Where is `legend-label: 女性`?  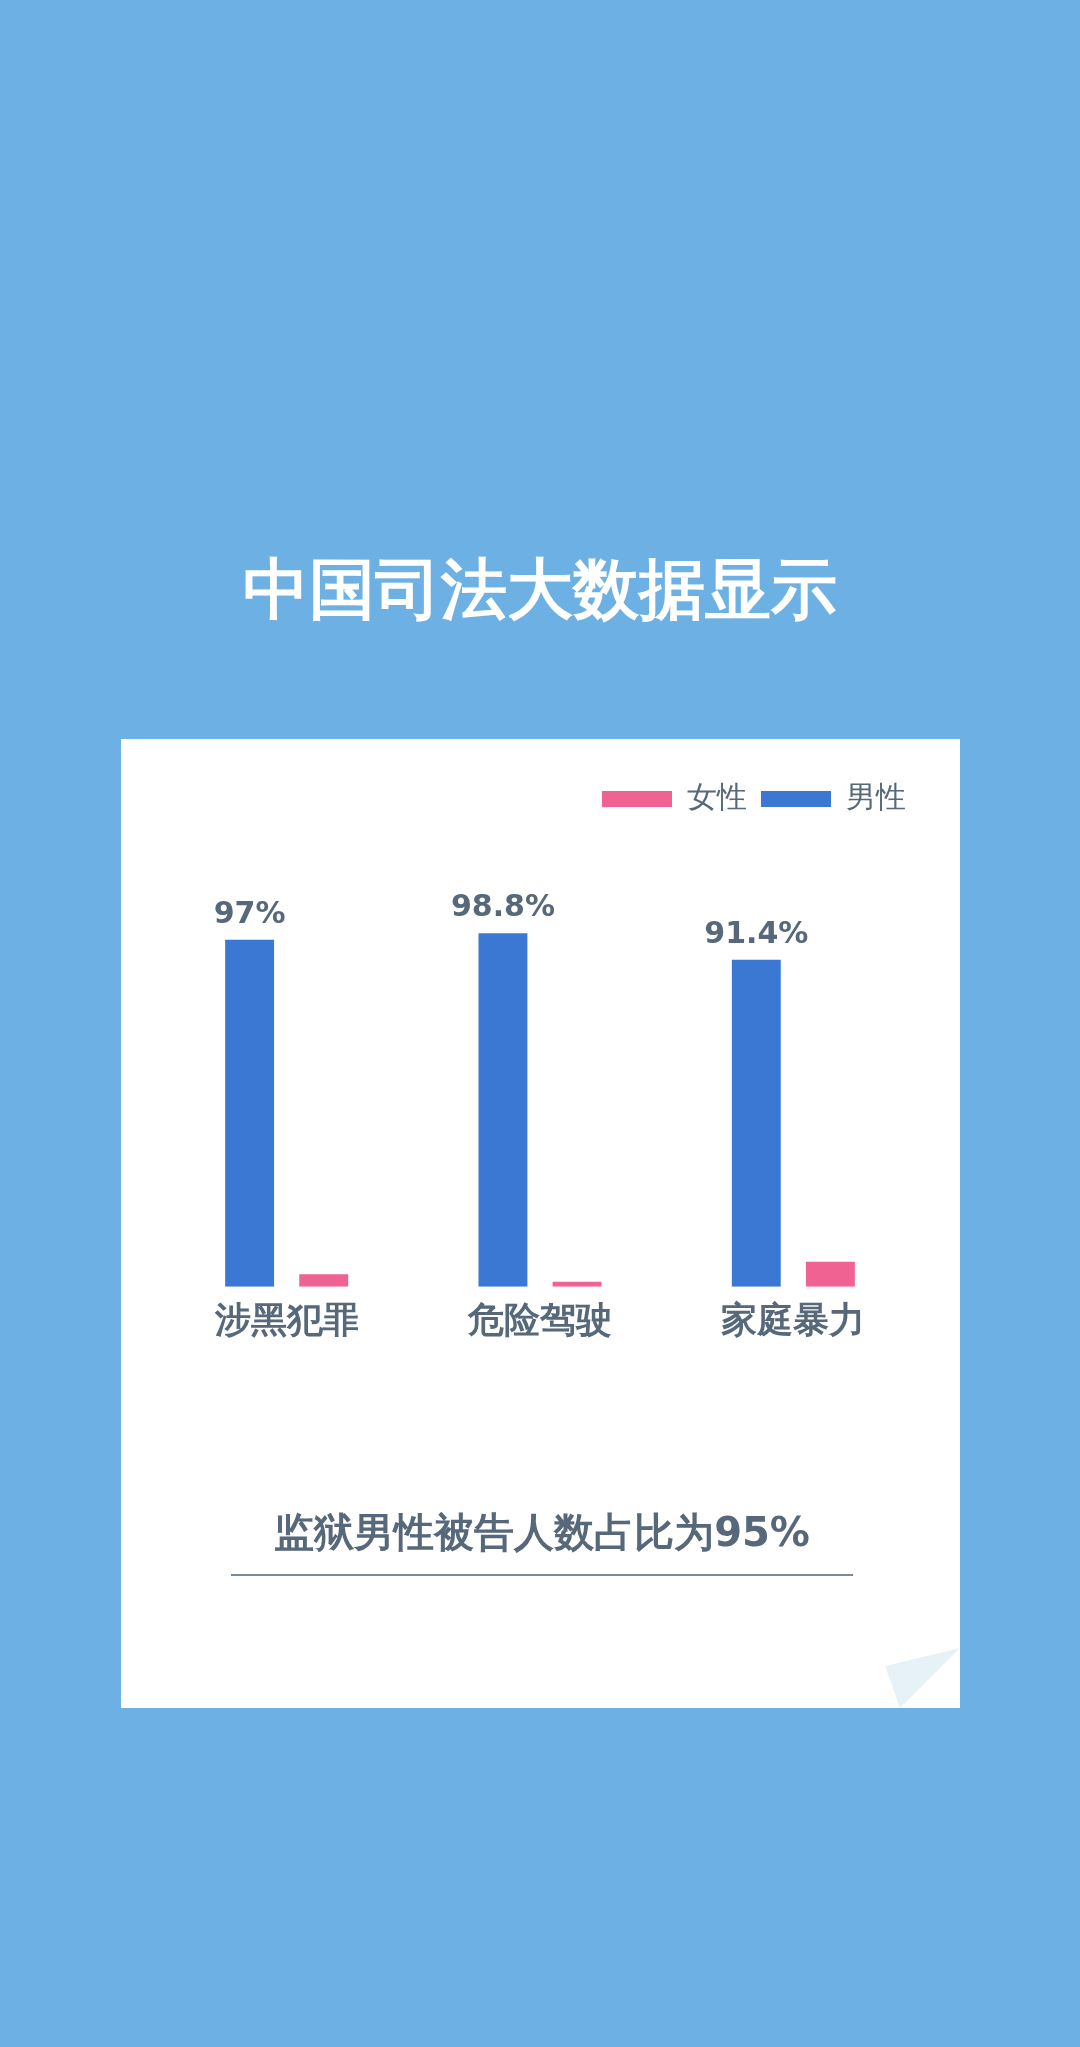 legend-label: 女性 is located at coordinates (717, 796).